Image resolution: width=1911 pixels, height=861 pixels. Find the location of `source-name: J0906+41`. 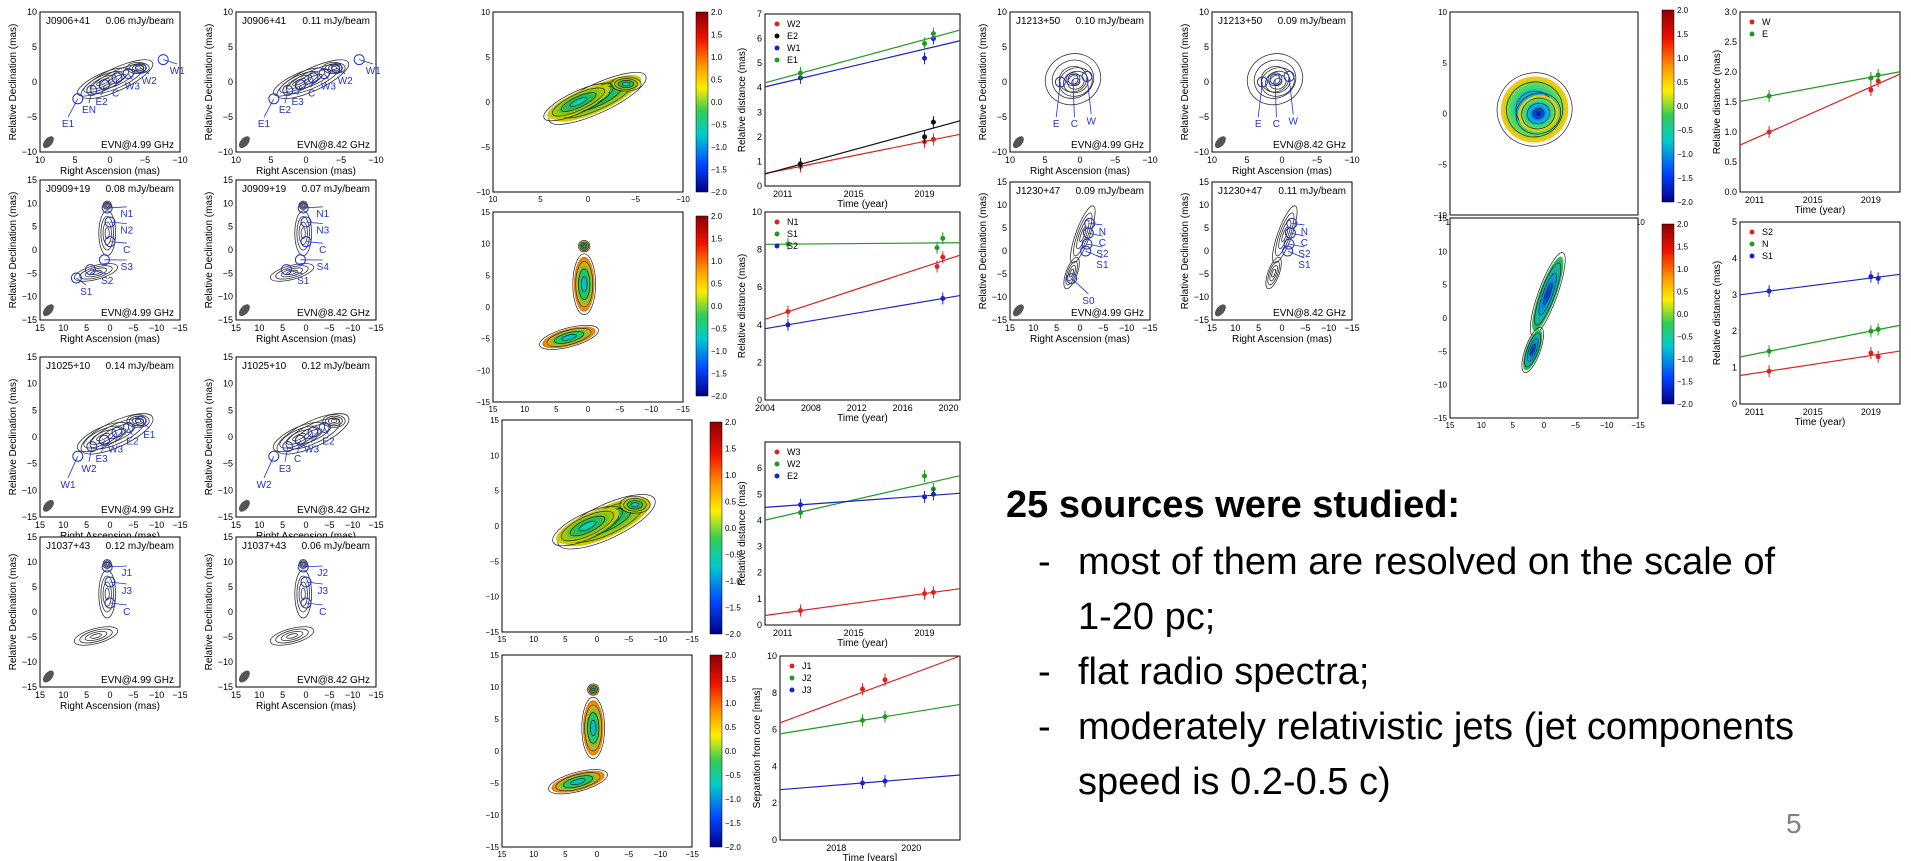

source-name: J0906+41 is located at coordinates (264, 21).